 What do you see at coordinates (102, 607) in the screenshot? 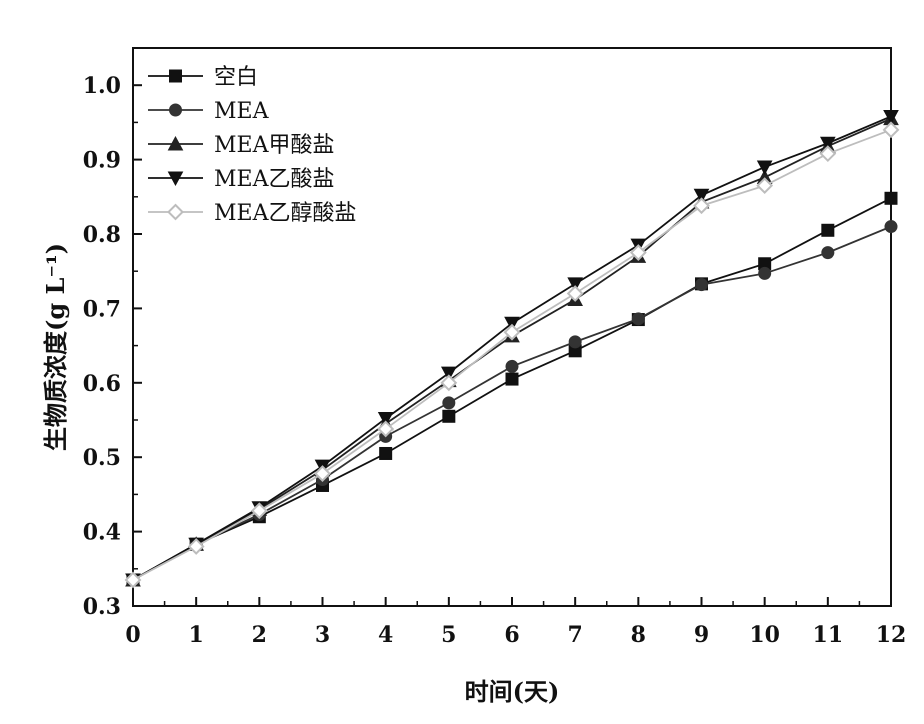
I see `y-tick-label: 0.3` at bounding box center [102, 607].